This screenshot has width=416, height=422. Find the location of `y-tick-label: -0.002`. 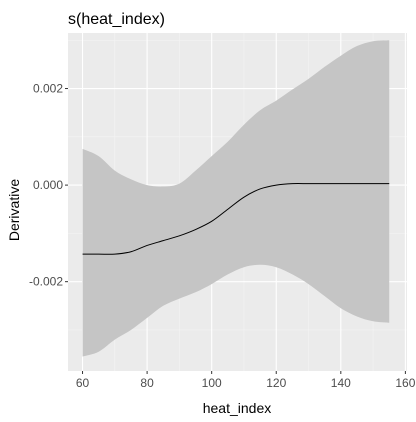

y-tick-label: -0.002 is located at coordinates (46, 282).